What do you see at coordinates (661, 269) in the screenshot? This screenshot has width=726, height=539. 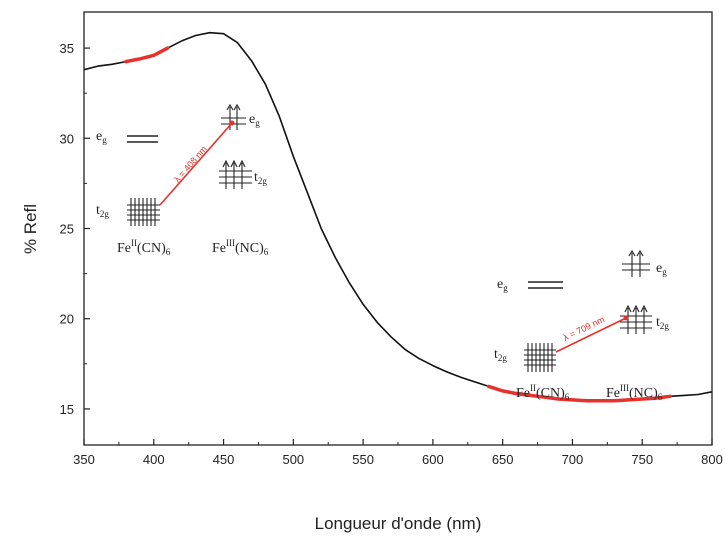 I see `eg-label-right-2: eg` at bounding box center [661, 269].